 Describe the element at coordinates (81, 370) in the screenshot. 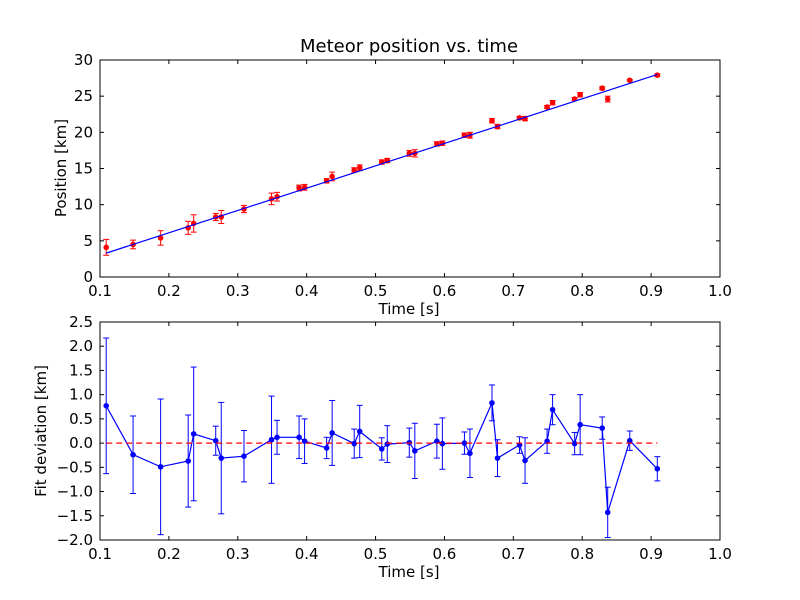

I see `y-tick-label: 1.5` at that location.